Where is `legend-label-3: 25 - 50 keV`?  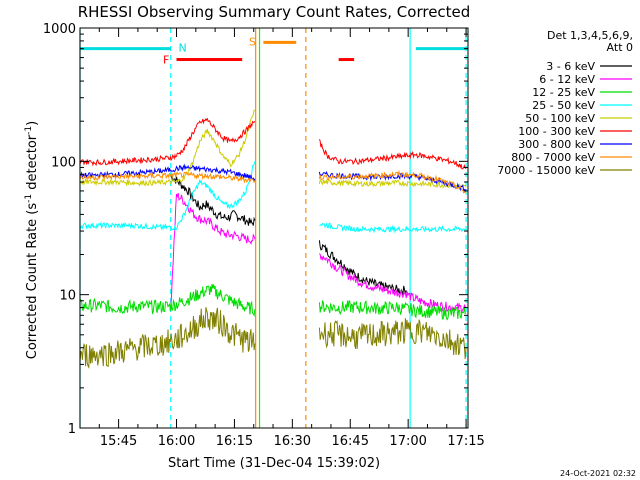
legend-label-3: 25 - 50 keV is located at coordinates (563, 105).